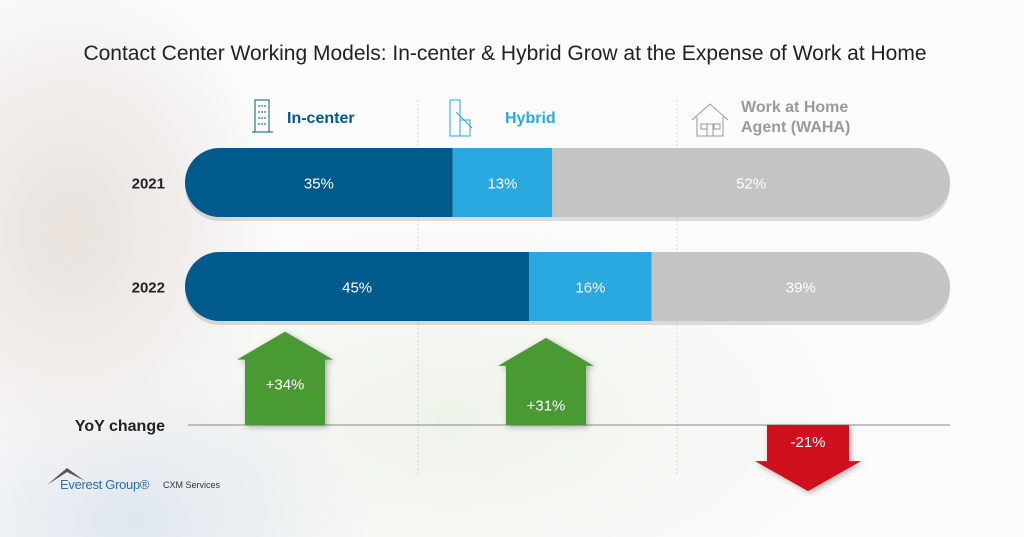  I want to click on bar-segment-hybrid-2022, so click(590, 286).